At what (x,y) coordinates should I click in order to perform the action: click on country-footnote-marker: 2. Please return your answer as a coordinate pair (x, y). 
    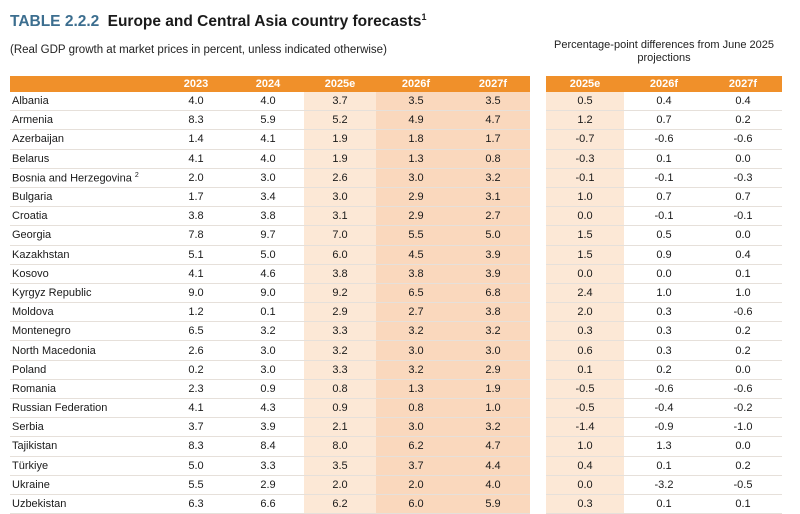
    Looking at the image, I should click on (136, 175).